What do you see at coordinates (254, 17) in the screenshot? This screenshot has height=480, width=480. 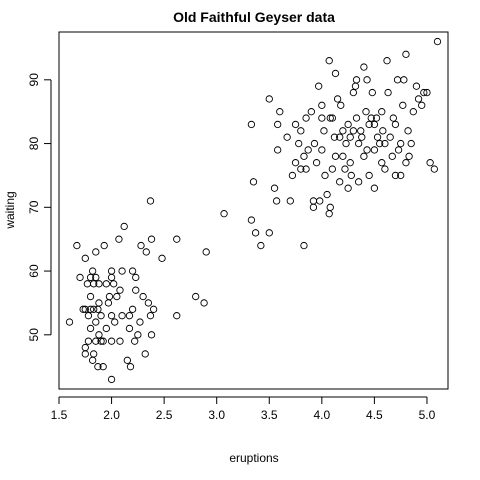 I see `chart-title: Old Faithful Geyser data` at bounding box center [254, 17].